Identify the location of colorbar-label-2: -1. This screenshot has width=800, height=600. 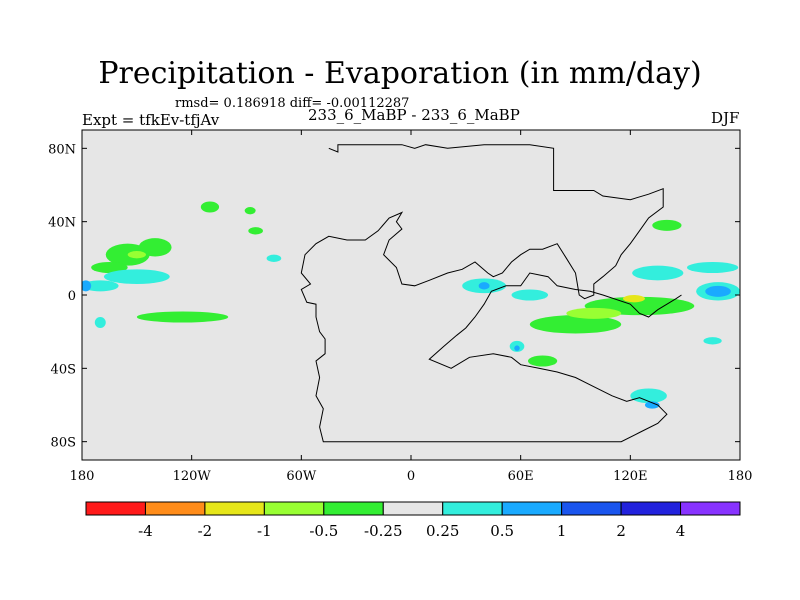
(264, 531).